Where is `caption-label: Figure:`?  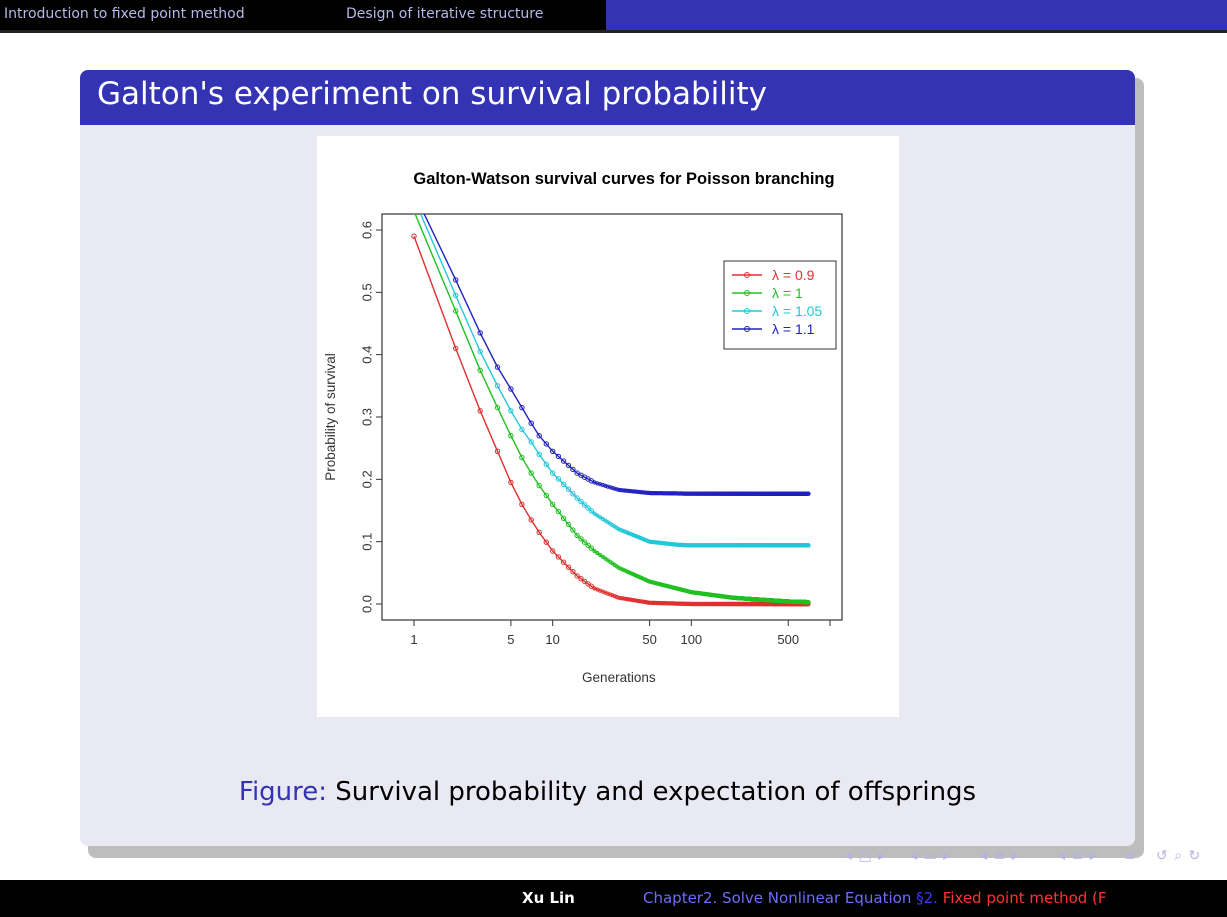 caption-label: Figure: is located at coordinates (283, 792).